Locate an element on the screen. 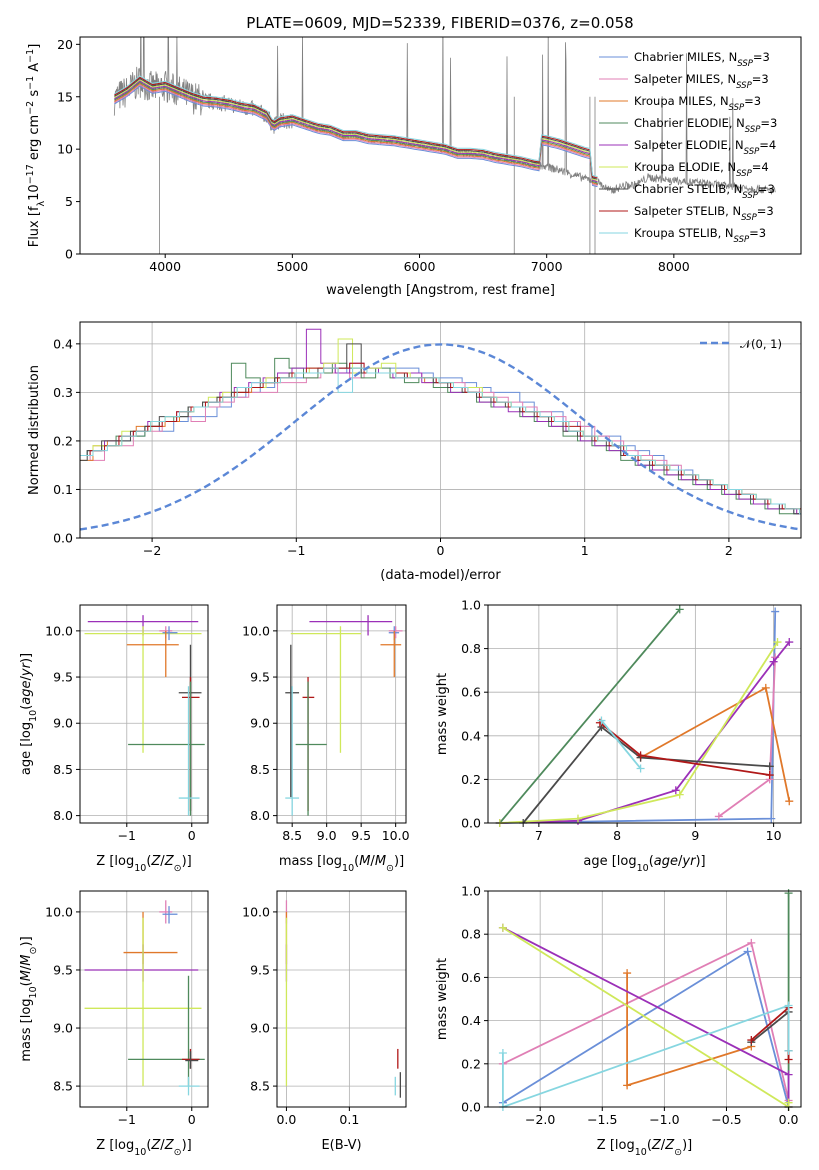 The height and width of the screenshot is (1170, 819). model-line-chabrier-stelib is located at coordinates (356, 128).